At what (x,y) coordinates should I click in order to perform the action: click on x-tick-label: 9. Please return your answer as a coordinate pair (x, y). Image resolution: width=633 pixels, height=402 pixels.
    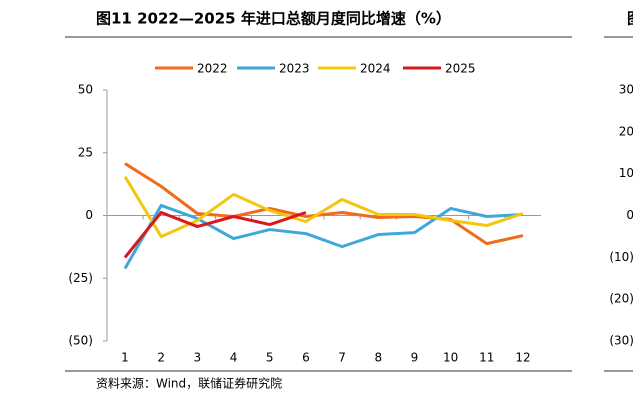
    Looking at the image, I should click on (415, 358).